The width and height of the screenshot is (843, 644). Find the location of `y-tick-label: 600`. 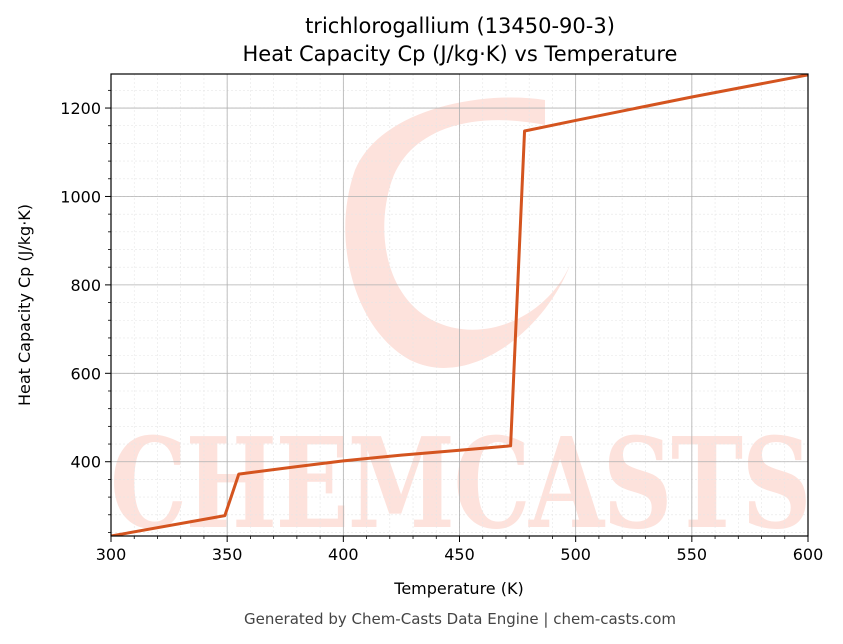

y-tick-label: 600 is located at coordinates (85, 373).